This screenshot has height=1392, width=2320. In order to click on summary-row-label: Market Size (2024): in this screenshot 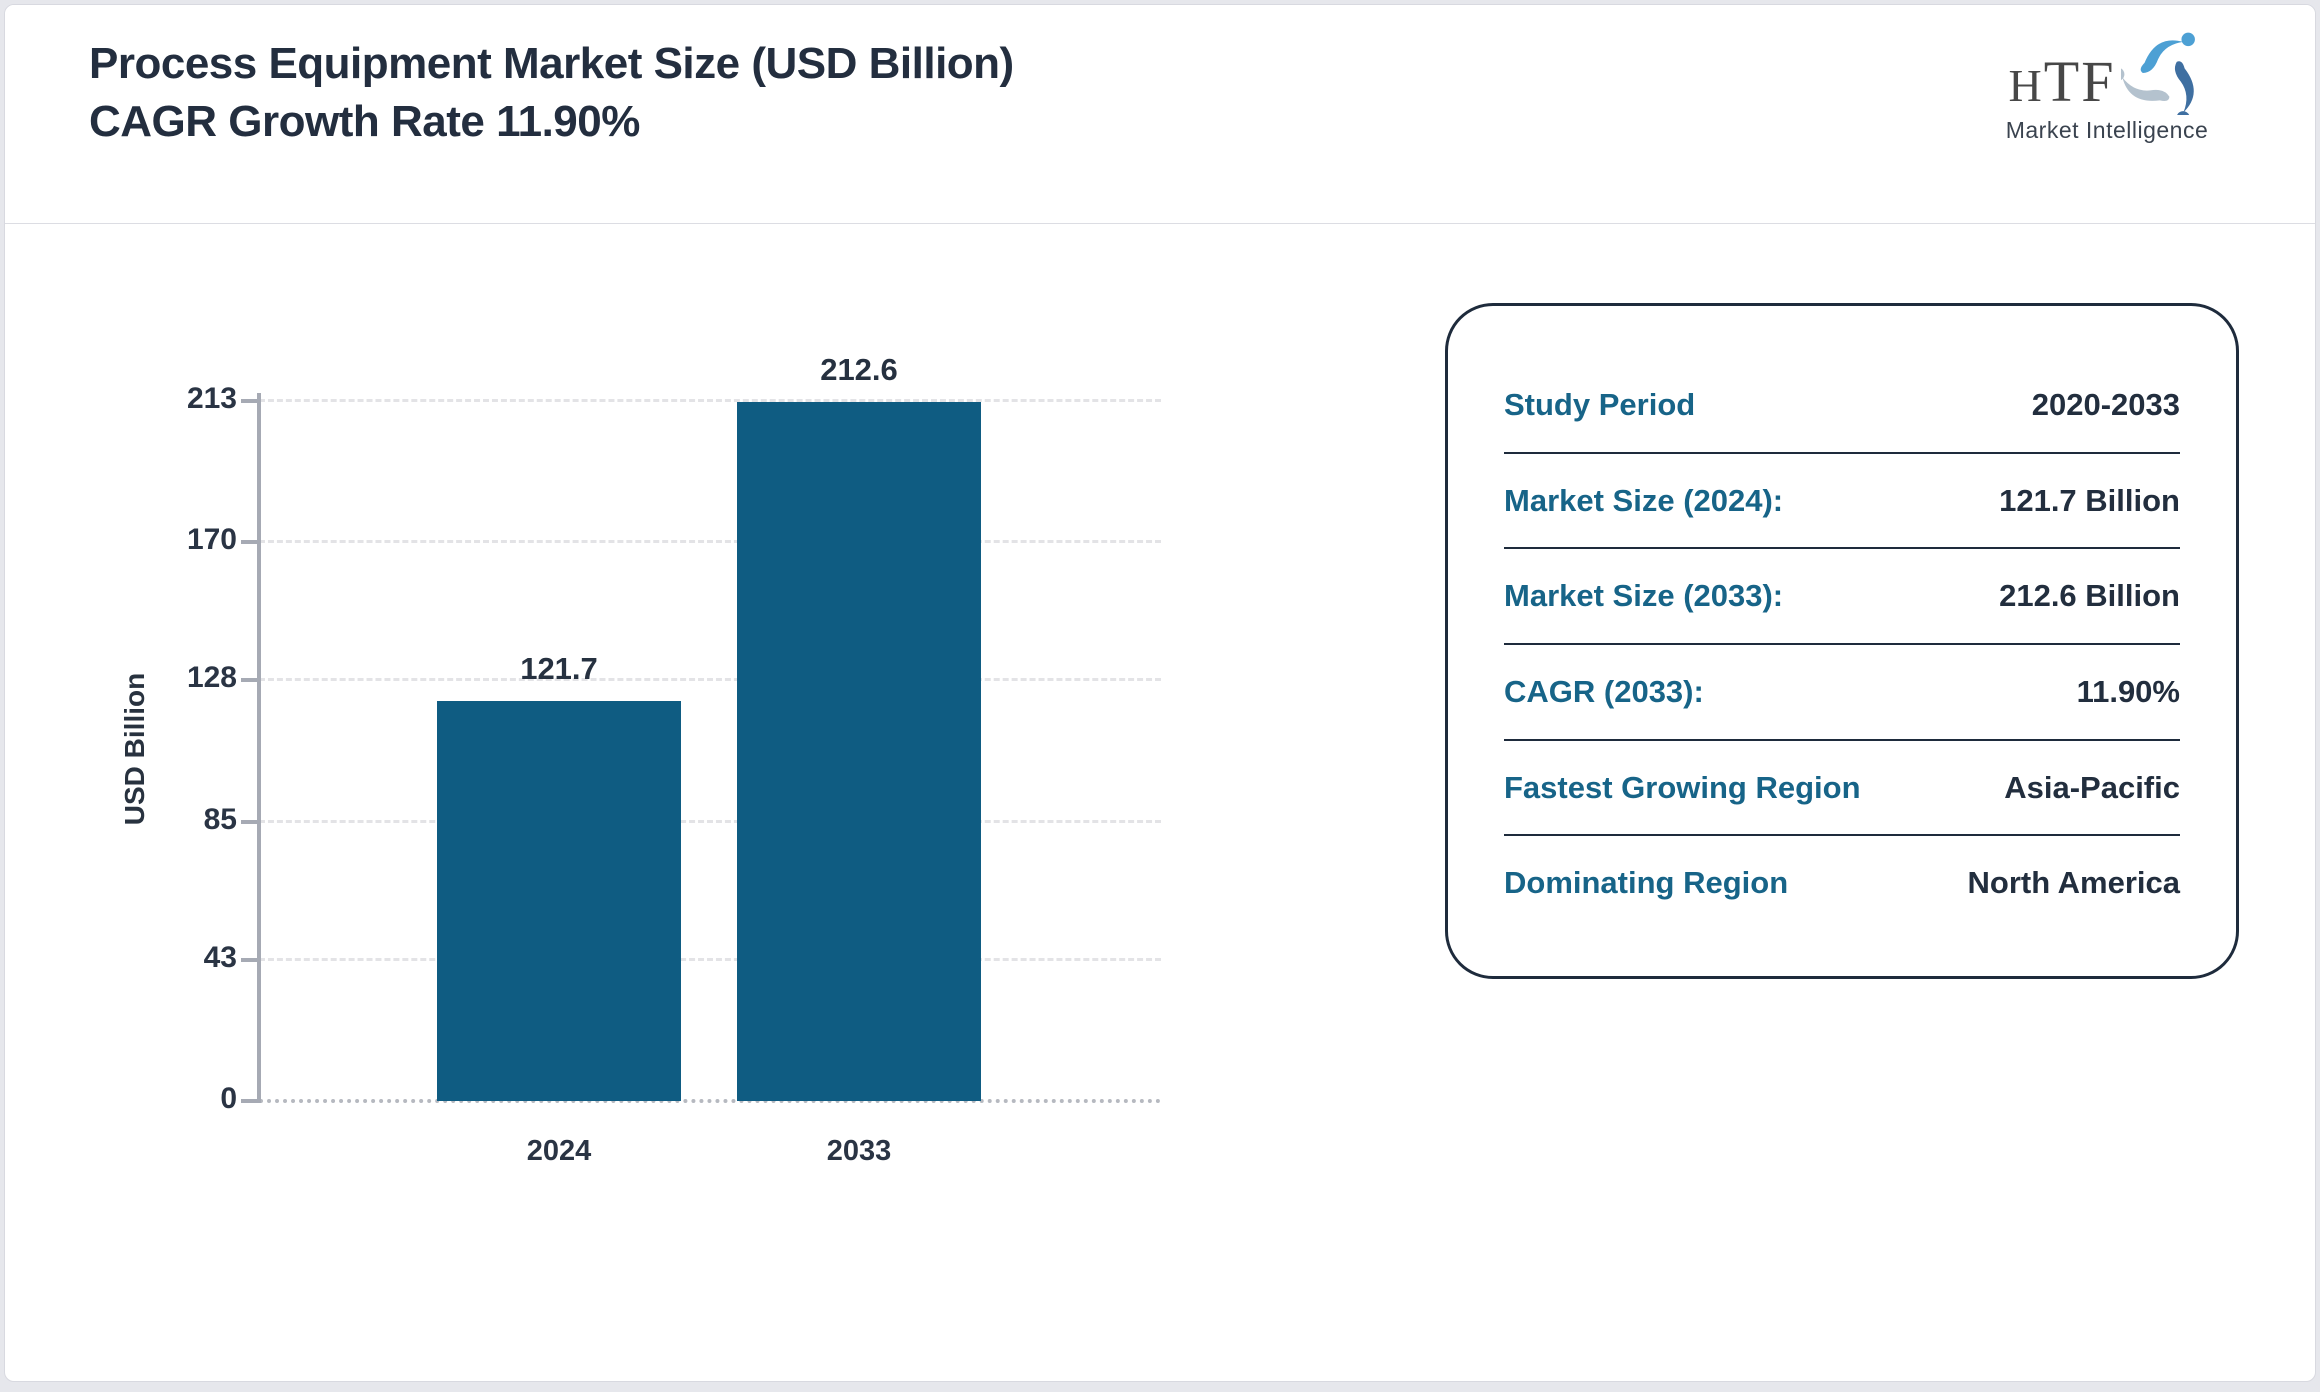, I will do `click(1644, 500)`.